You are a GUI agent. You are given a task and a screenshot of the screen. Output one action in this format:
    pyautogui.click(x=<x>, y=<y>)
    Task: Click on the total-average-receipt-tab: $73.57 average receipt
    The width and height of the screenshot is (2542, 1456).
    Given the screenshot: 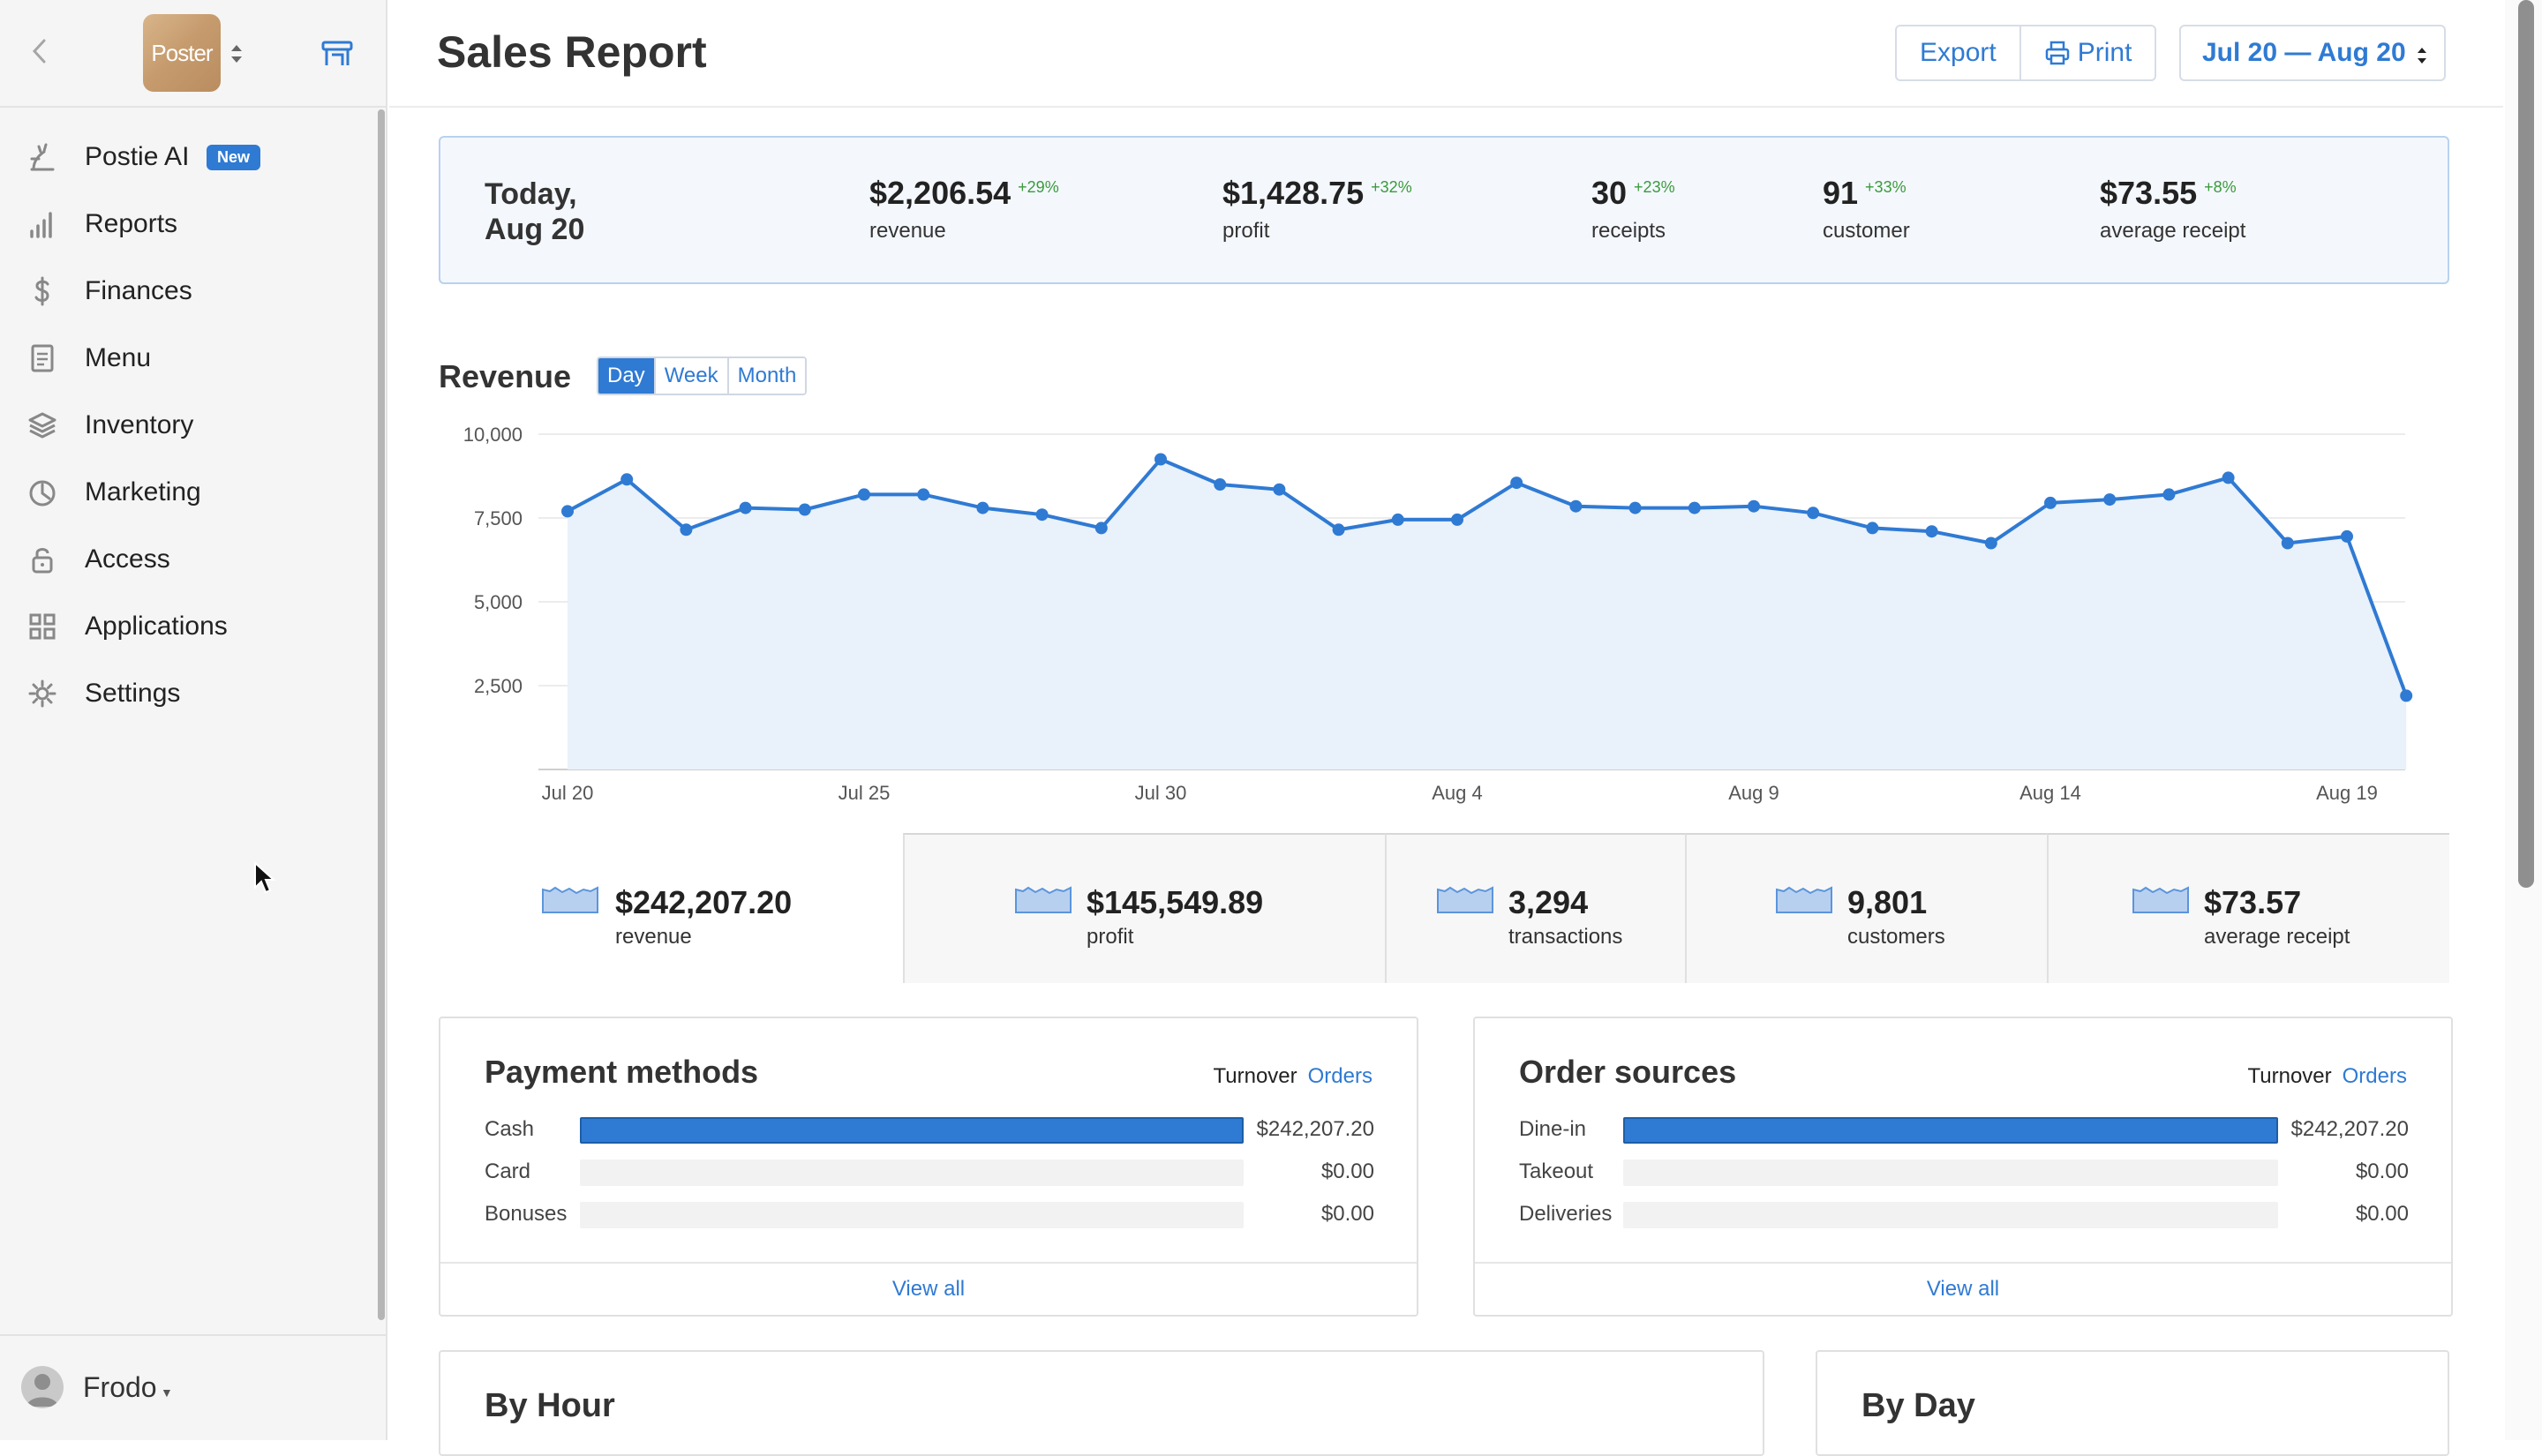 What is the action you would take?
    pyautogui.click(x=2248, y=908)
    